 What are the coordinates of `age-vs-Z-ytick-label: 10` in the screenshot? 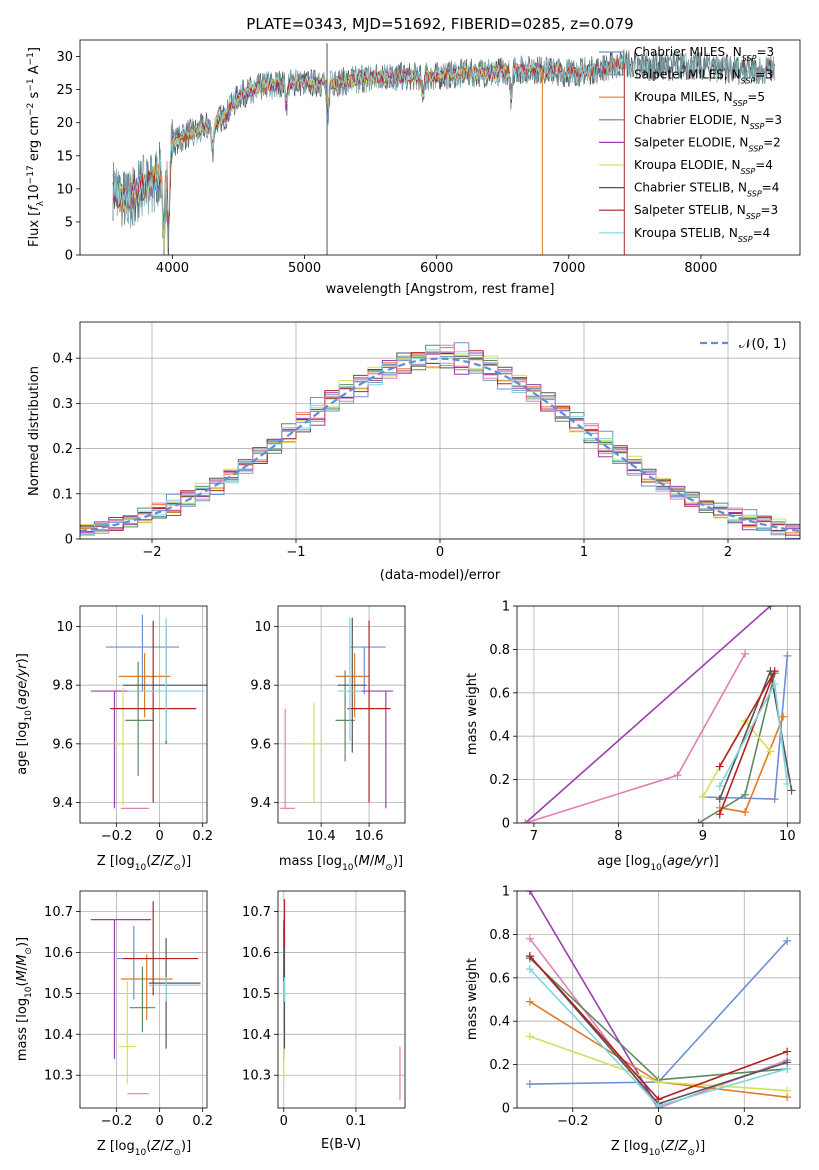 It's located at (64, 627).